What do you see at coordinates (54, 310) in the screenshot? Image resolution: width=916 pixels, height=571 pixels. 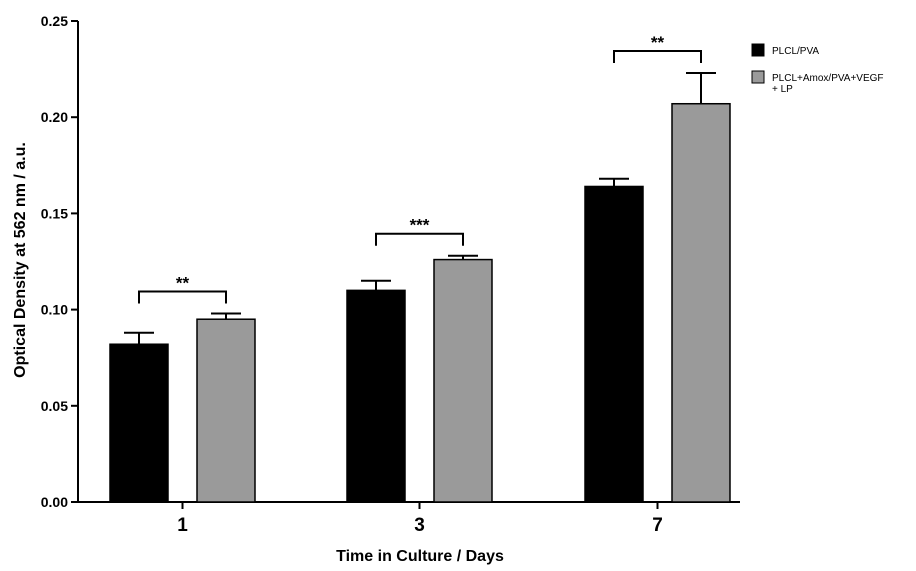 I see `y-tick-label: 0.10` at bounding box center [54, 310].